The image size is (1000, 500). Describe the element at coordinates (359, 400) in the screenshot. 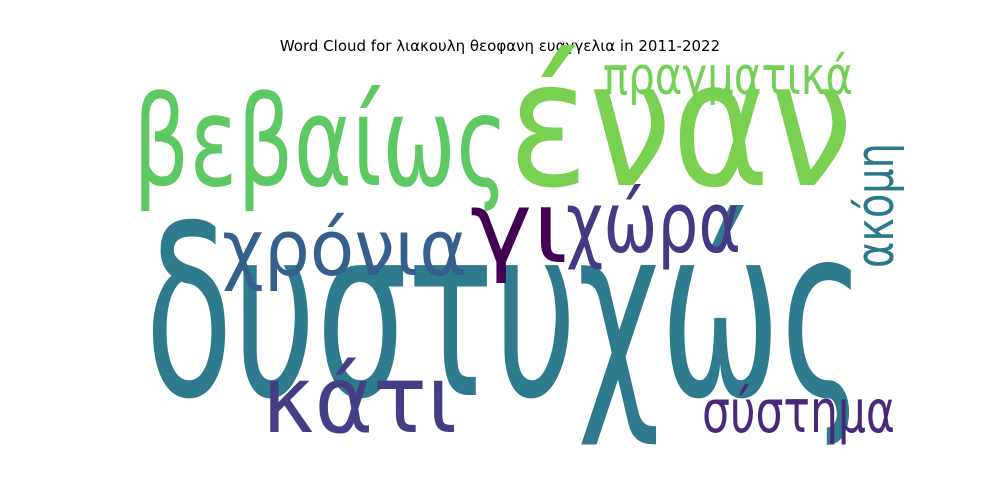

I see `word-9: κάτι` at that location.